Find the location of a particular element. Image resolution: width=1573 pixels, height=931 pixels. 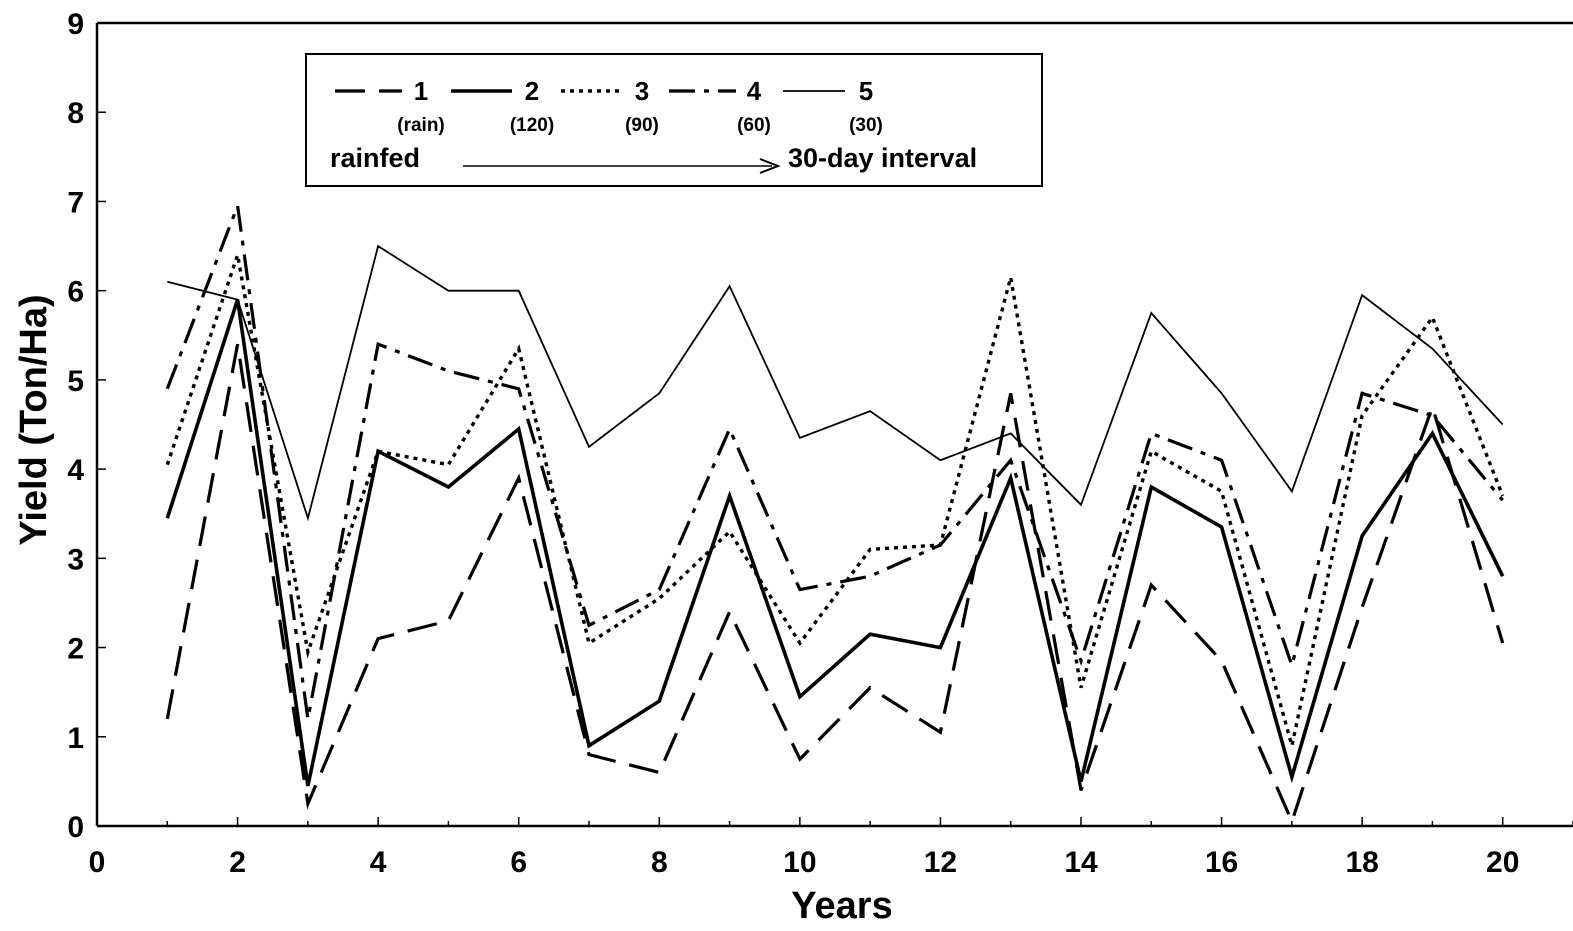

y-tick-label: 5 is located at coordinates (75, 381).